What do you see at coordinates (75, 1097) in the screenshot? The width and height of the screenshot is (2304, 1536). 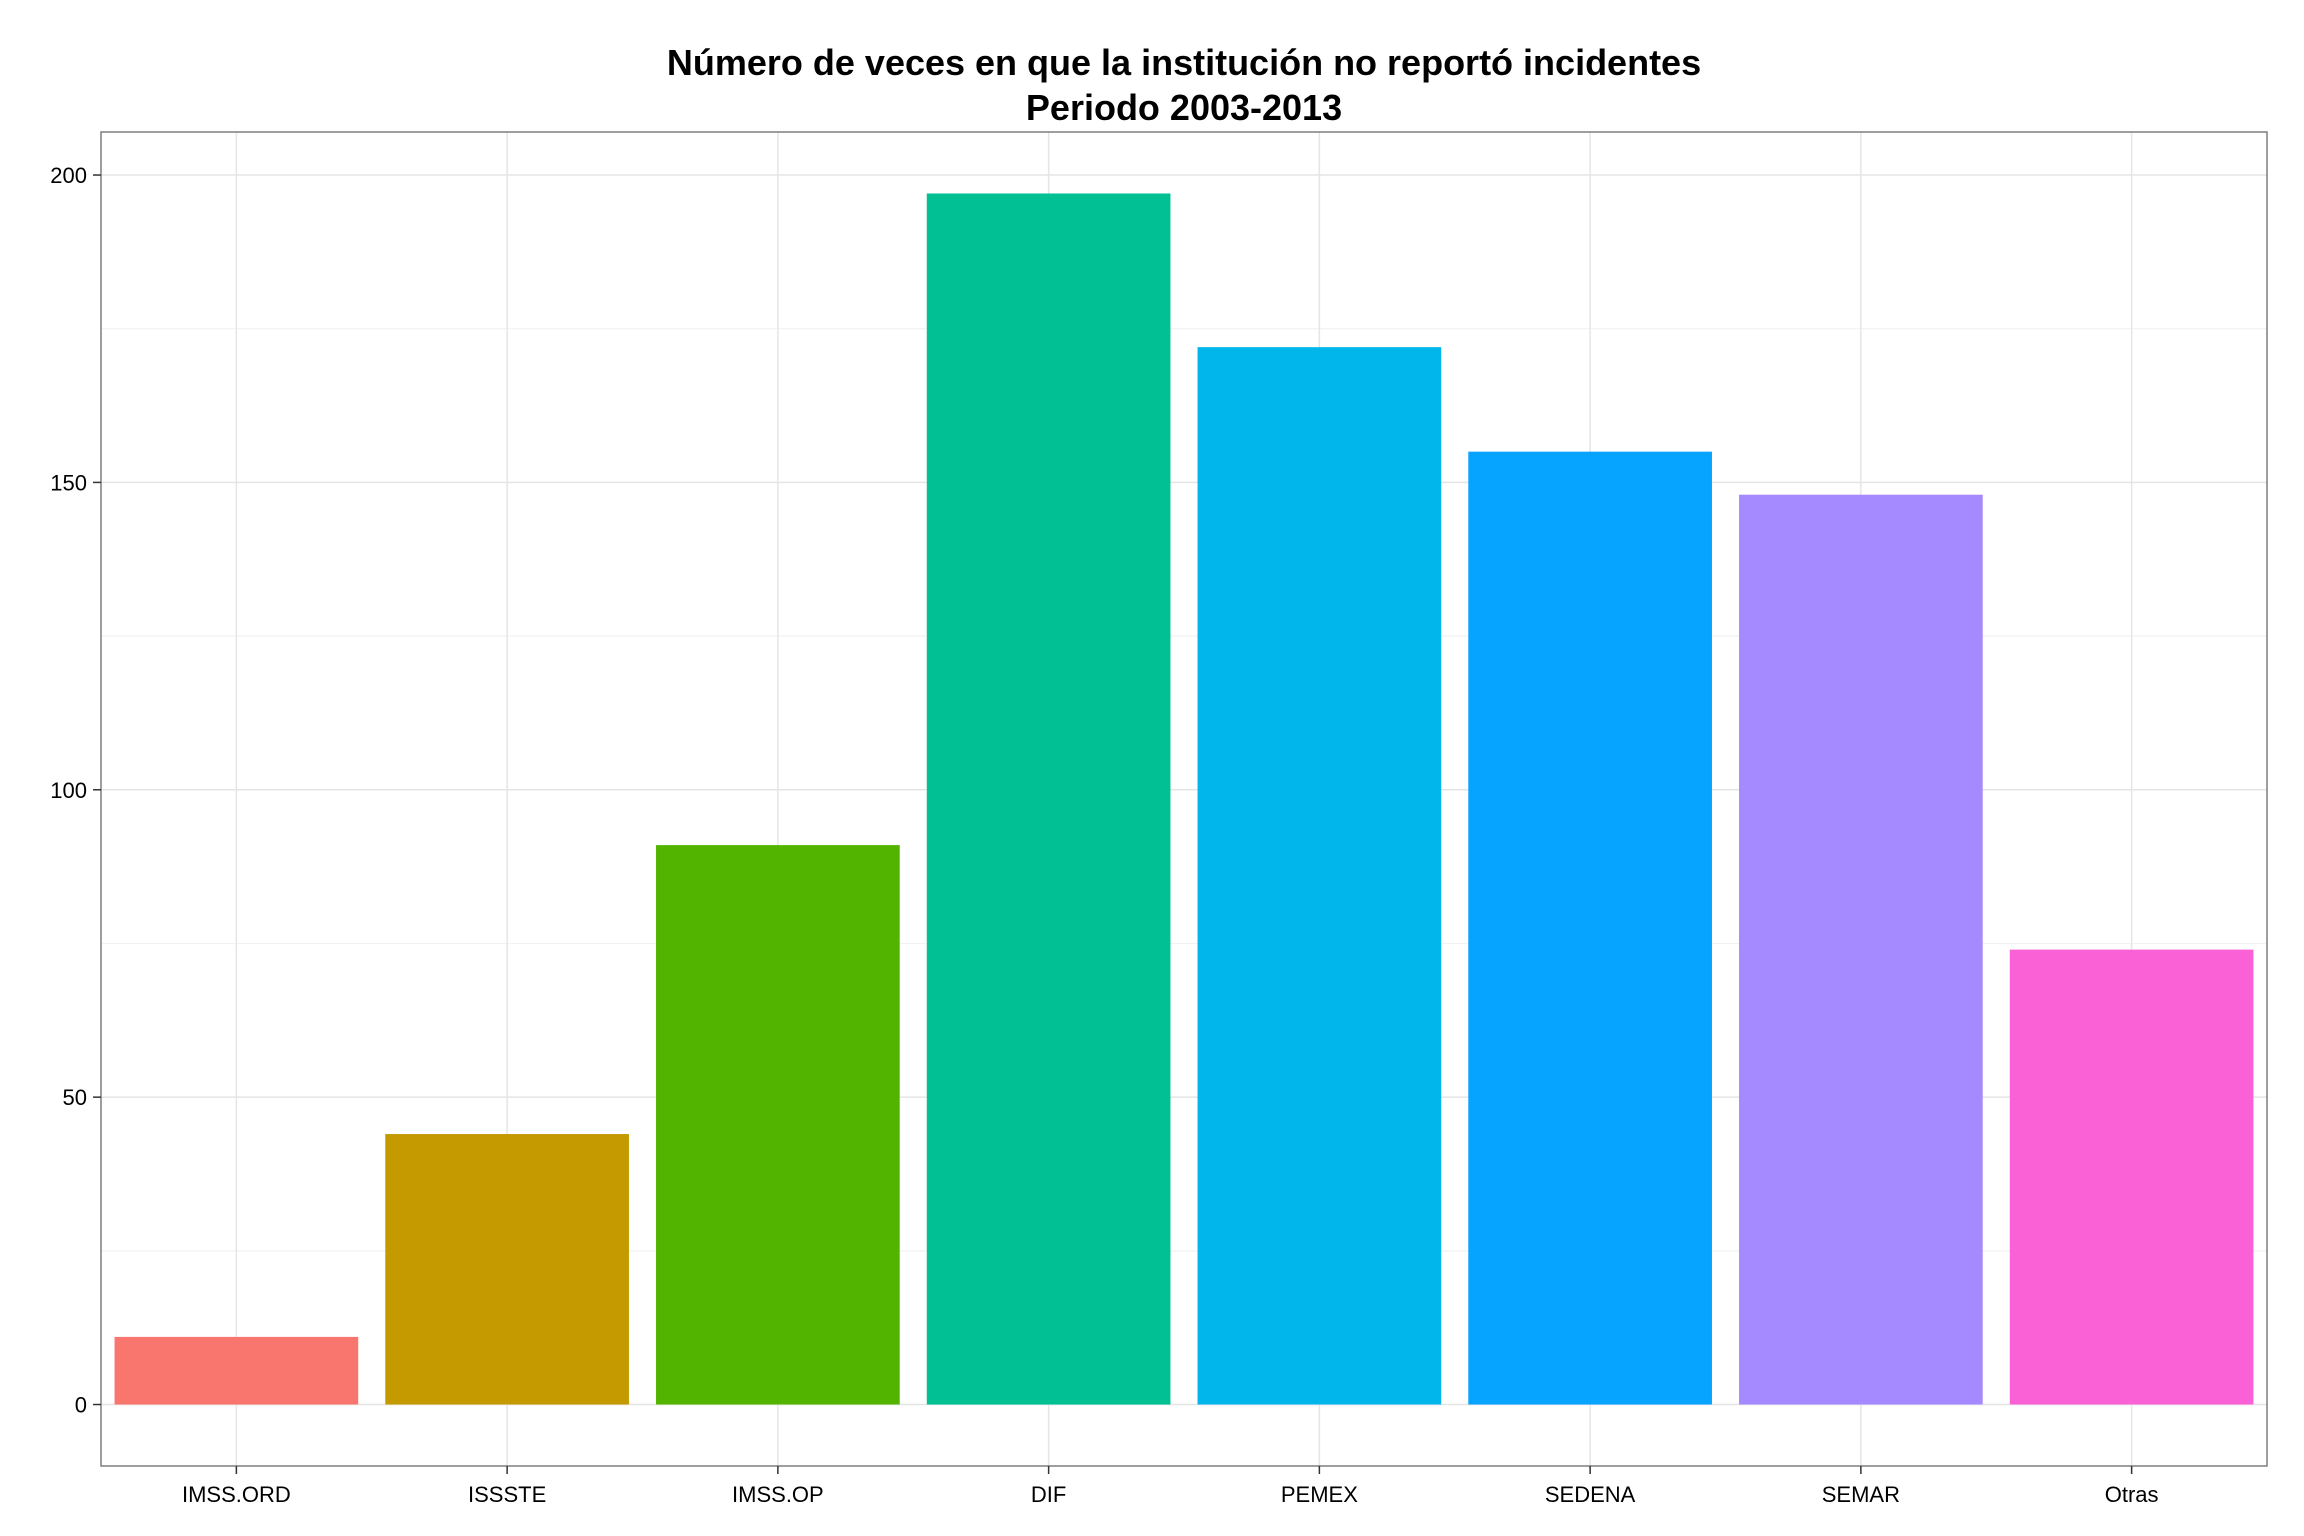 I see `y-tick-label: 50` at bounding box center [75, 1097].